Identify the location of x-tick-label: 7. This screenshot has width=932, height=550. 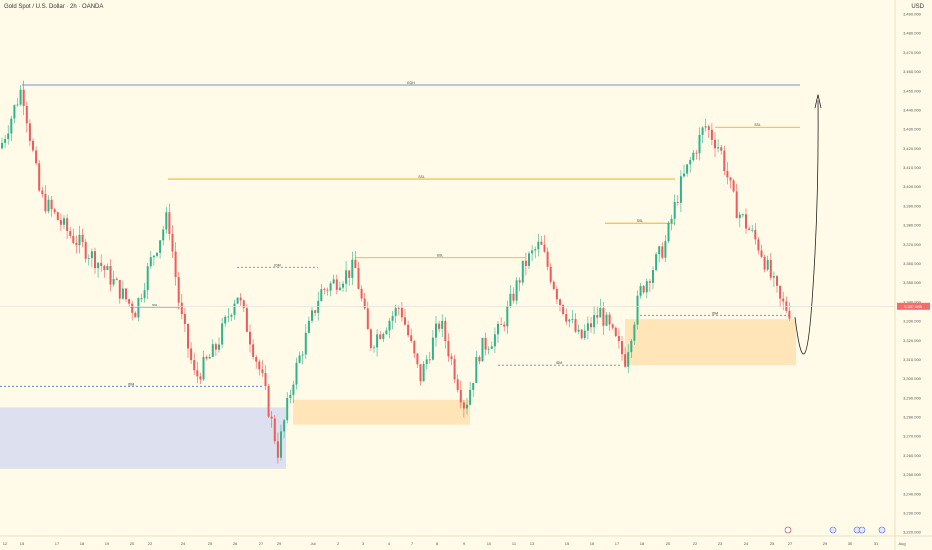
(412, 543).